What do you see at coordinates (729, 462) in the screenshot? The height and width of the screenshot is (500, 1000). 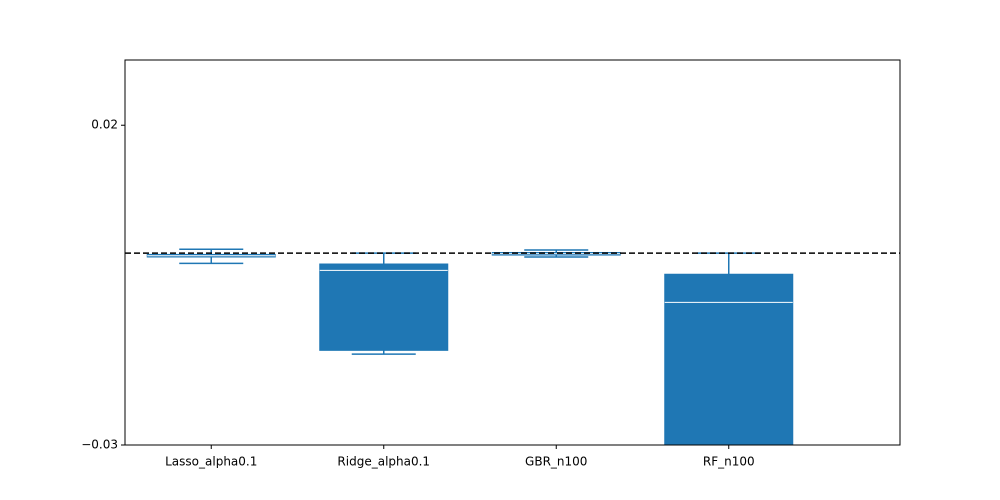 I see `x-tick-label: RF_n100` at bounding box center [729, 462].